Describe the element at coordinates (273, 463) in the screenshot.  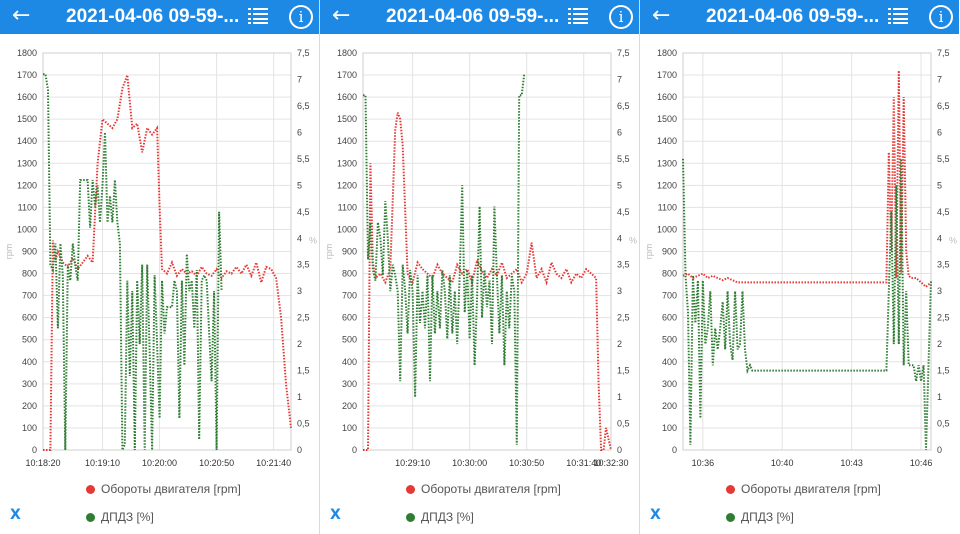
I see `x-tick-label: 10:21:40` at that location.